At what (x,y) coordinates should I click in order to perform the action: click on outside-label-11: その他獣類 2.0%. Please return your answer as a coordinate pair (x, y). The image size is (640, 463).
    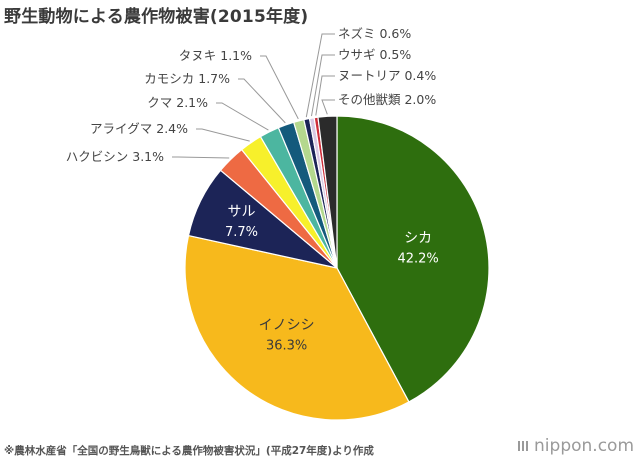
    Looking at the image, I should click on (387, 99).